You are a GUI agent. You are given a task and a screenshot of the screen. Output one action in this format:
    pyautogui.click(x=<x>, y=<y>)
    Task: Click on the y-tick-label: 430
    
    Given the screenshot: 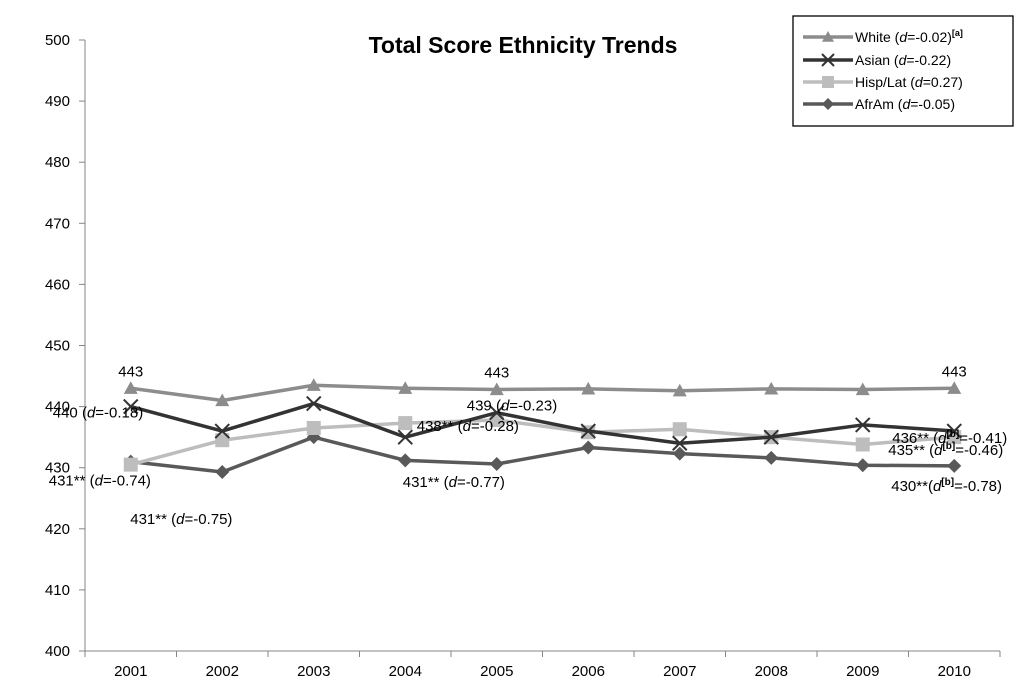 What is the action you would take?
    pyautogui.click(x=57, y=468)
    